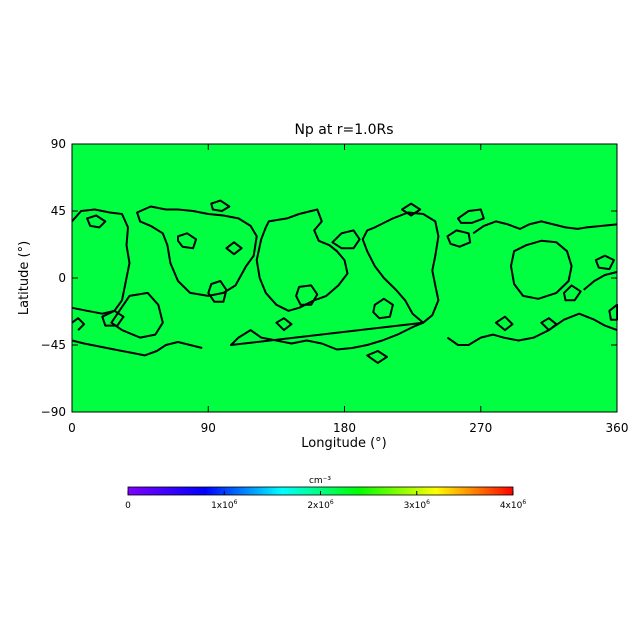  What do you see at coordinates (53, 345) in the screenshot?
I see `y-tick-label: −45` at bounding box center [53, 345].